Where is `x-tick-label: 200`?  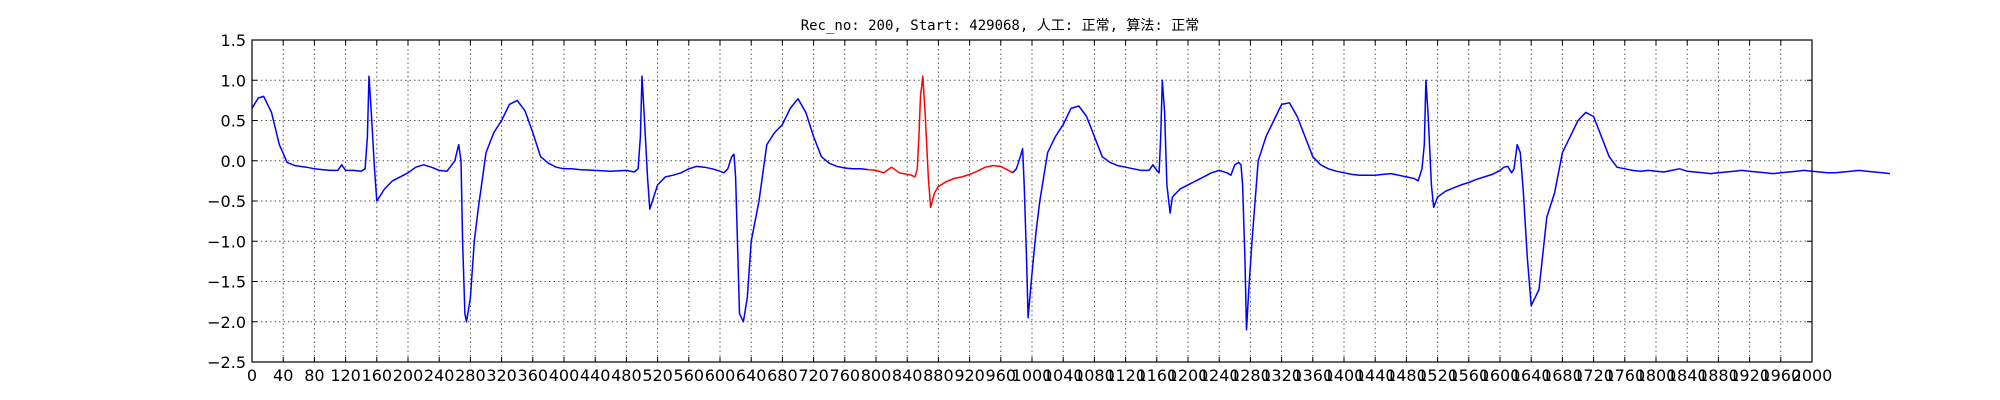
x-tick-label: 200 is located at coordinates (408, 375).